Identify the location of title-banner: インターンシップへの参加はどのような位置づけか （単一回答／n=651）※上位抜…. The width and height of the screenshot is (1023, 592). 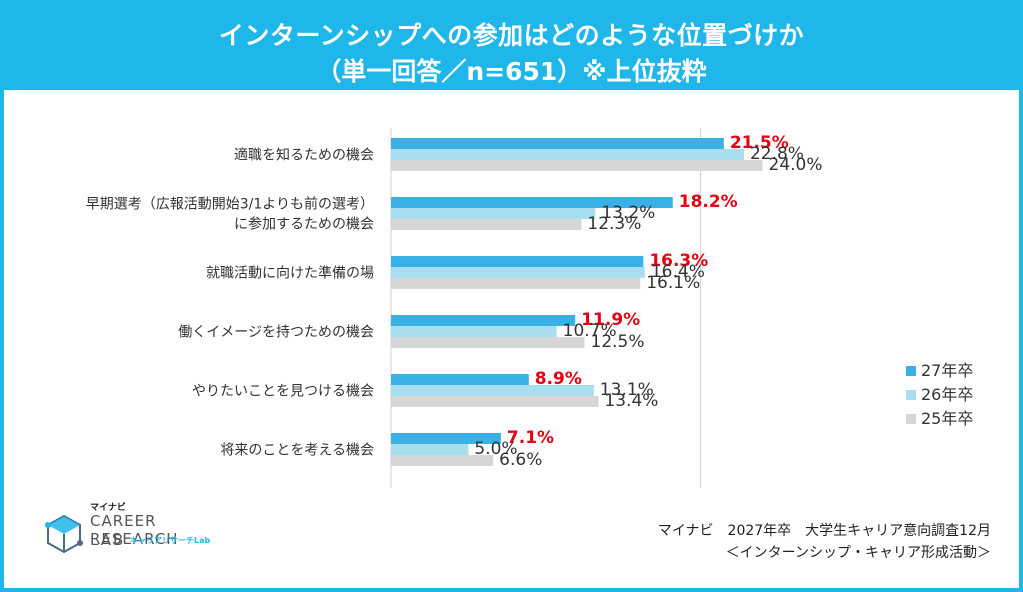
(511, 47).